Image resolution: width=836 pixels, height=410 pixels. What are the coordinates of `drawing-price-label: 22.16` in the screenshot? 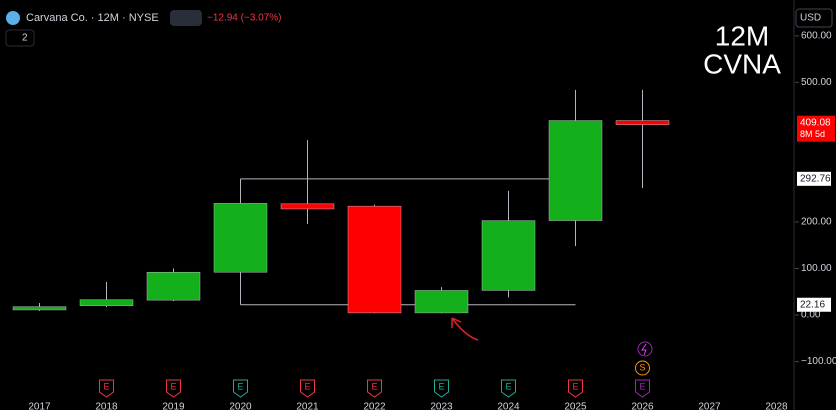 It's located at (812, 304).